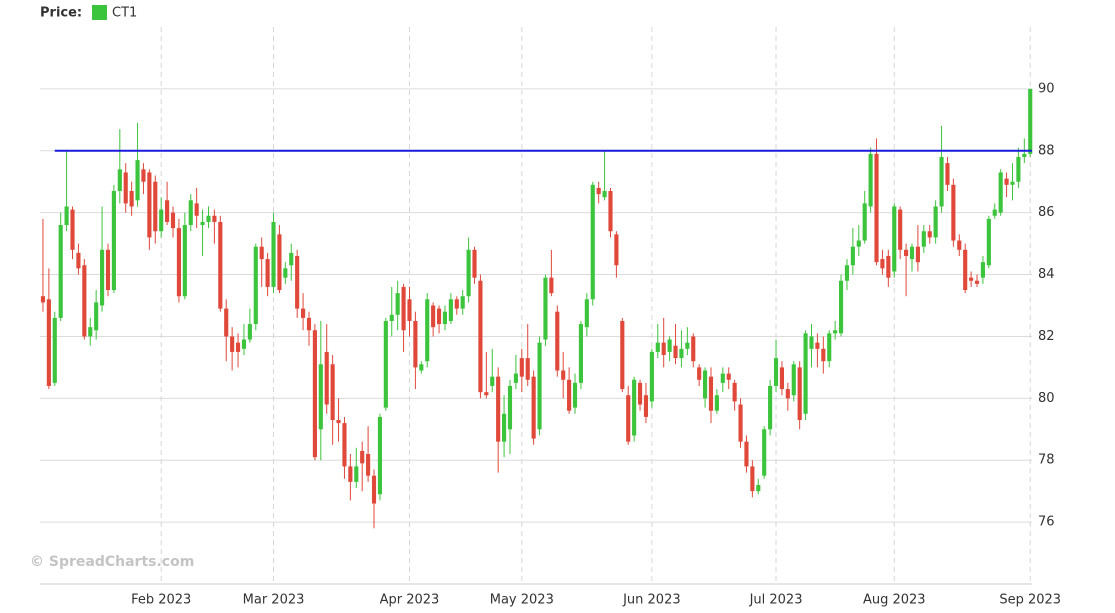 The height and width of the screenshot is (613, 1115). I want to click on x-tick-label: Aug 2023, so click(894, 600).